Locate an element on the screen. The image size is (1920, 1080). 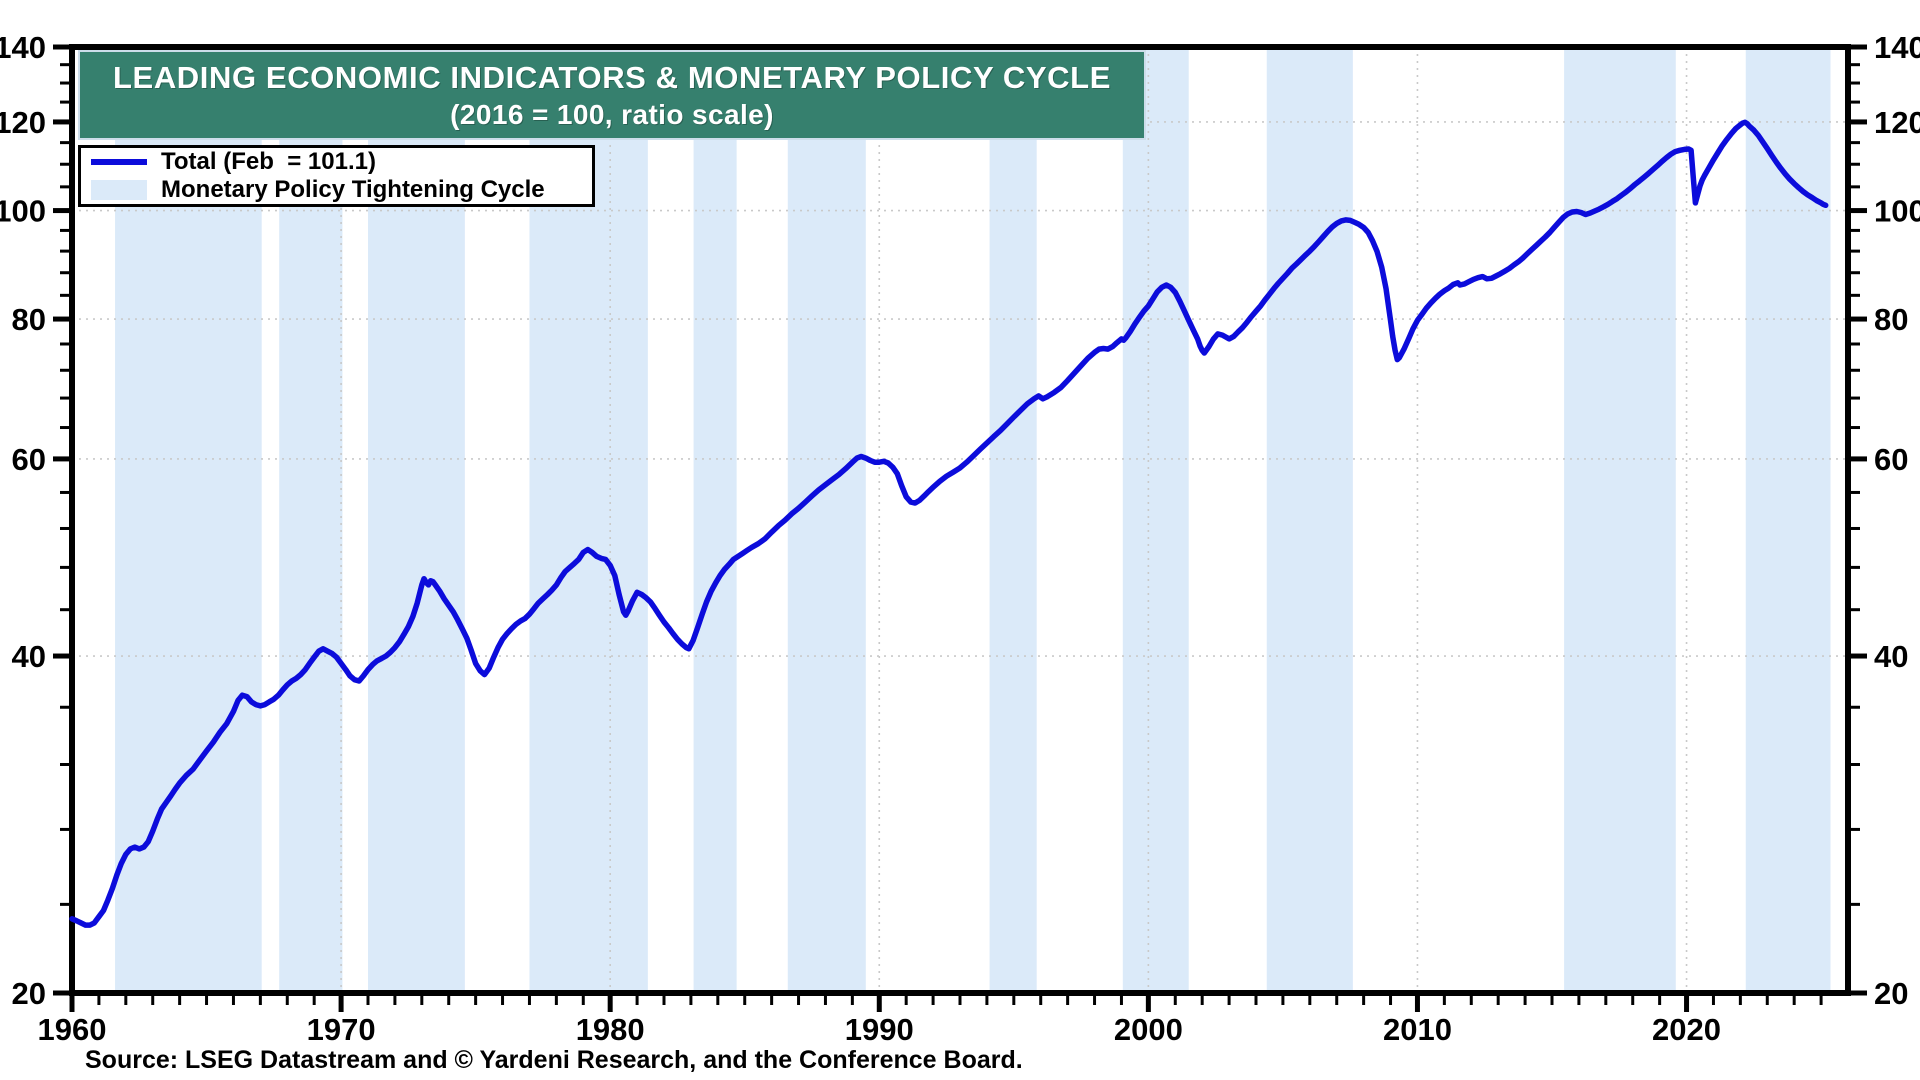
x-axis-label: 1960 is located at coordinates (72, 1029).